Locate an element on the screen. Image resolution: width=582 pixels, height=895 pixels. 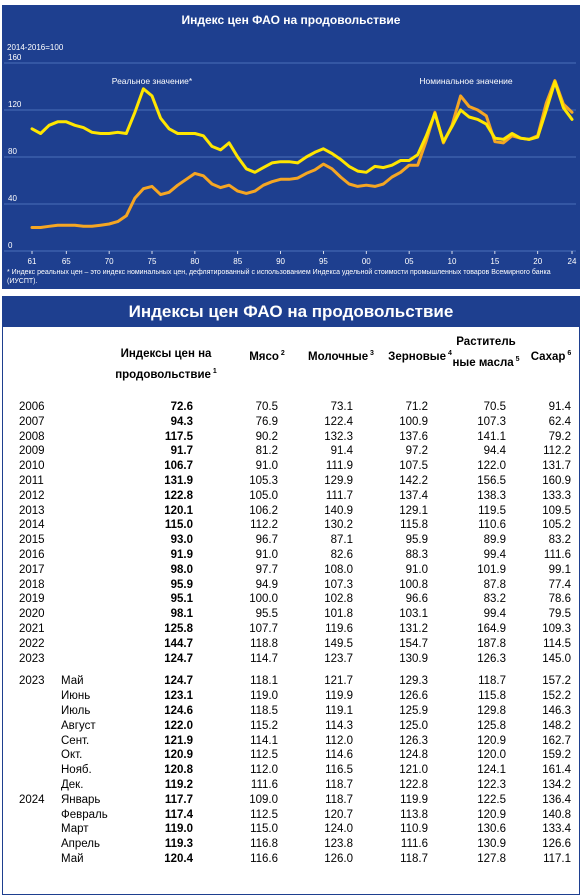
value-cell: 131.2 is located at coordinates (413, 629).